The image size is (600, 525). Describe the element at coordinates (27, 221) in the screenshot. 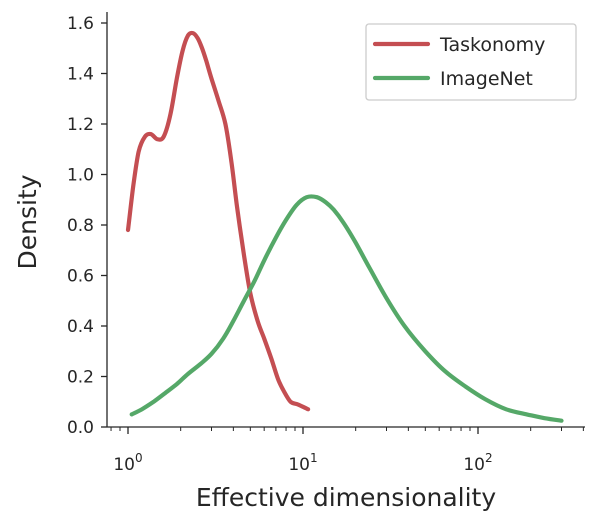

I see `y-axis-title: Density` at that location.